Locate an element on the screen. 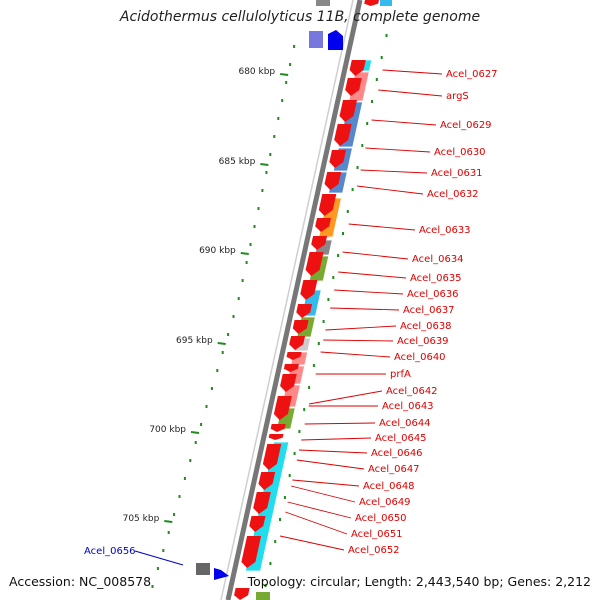 This screenshot has width=600, height=600. gene-label: Acel_0634 is located at coordinates (438, 259).